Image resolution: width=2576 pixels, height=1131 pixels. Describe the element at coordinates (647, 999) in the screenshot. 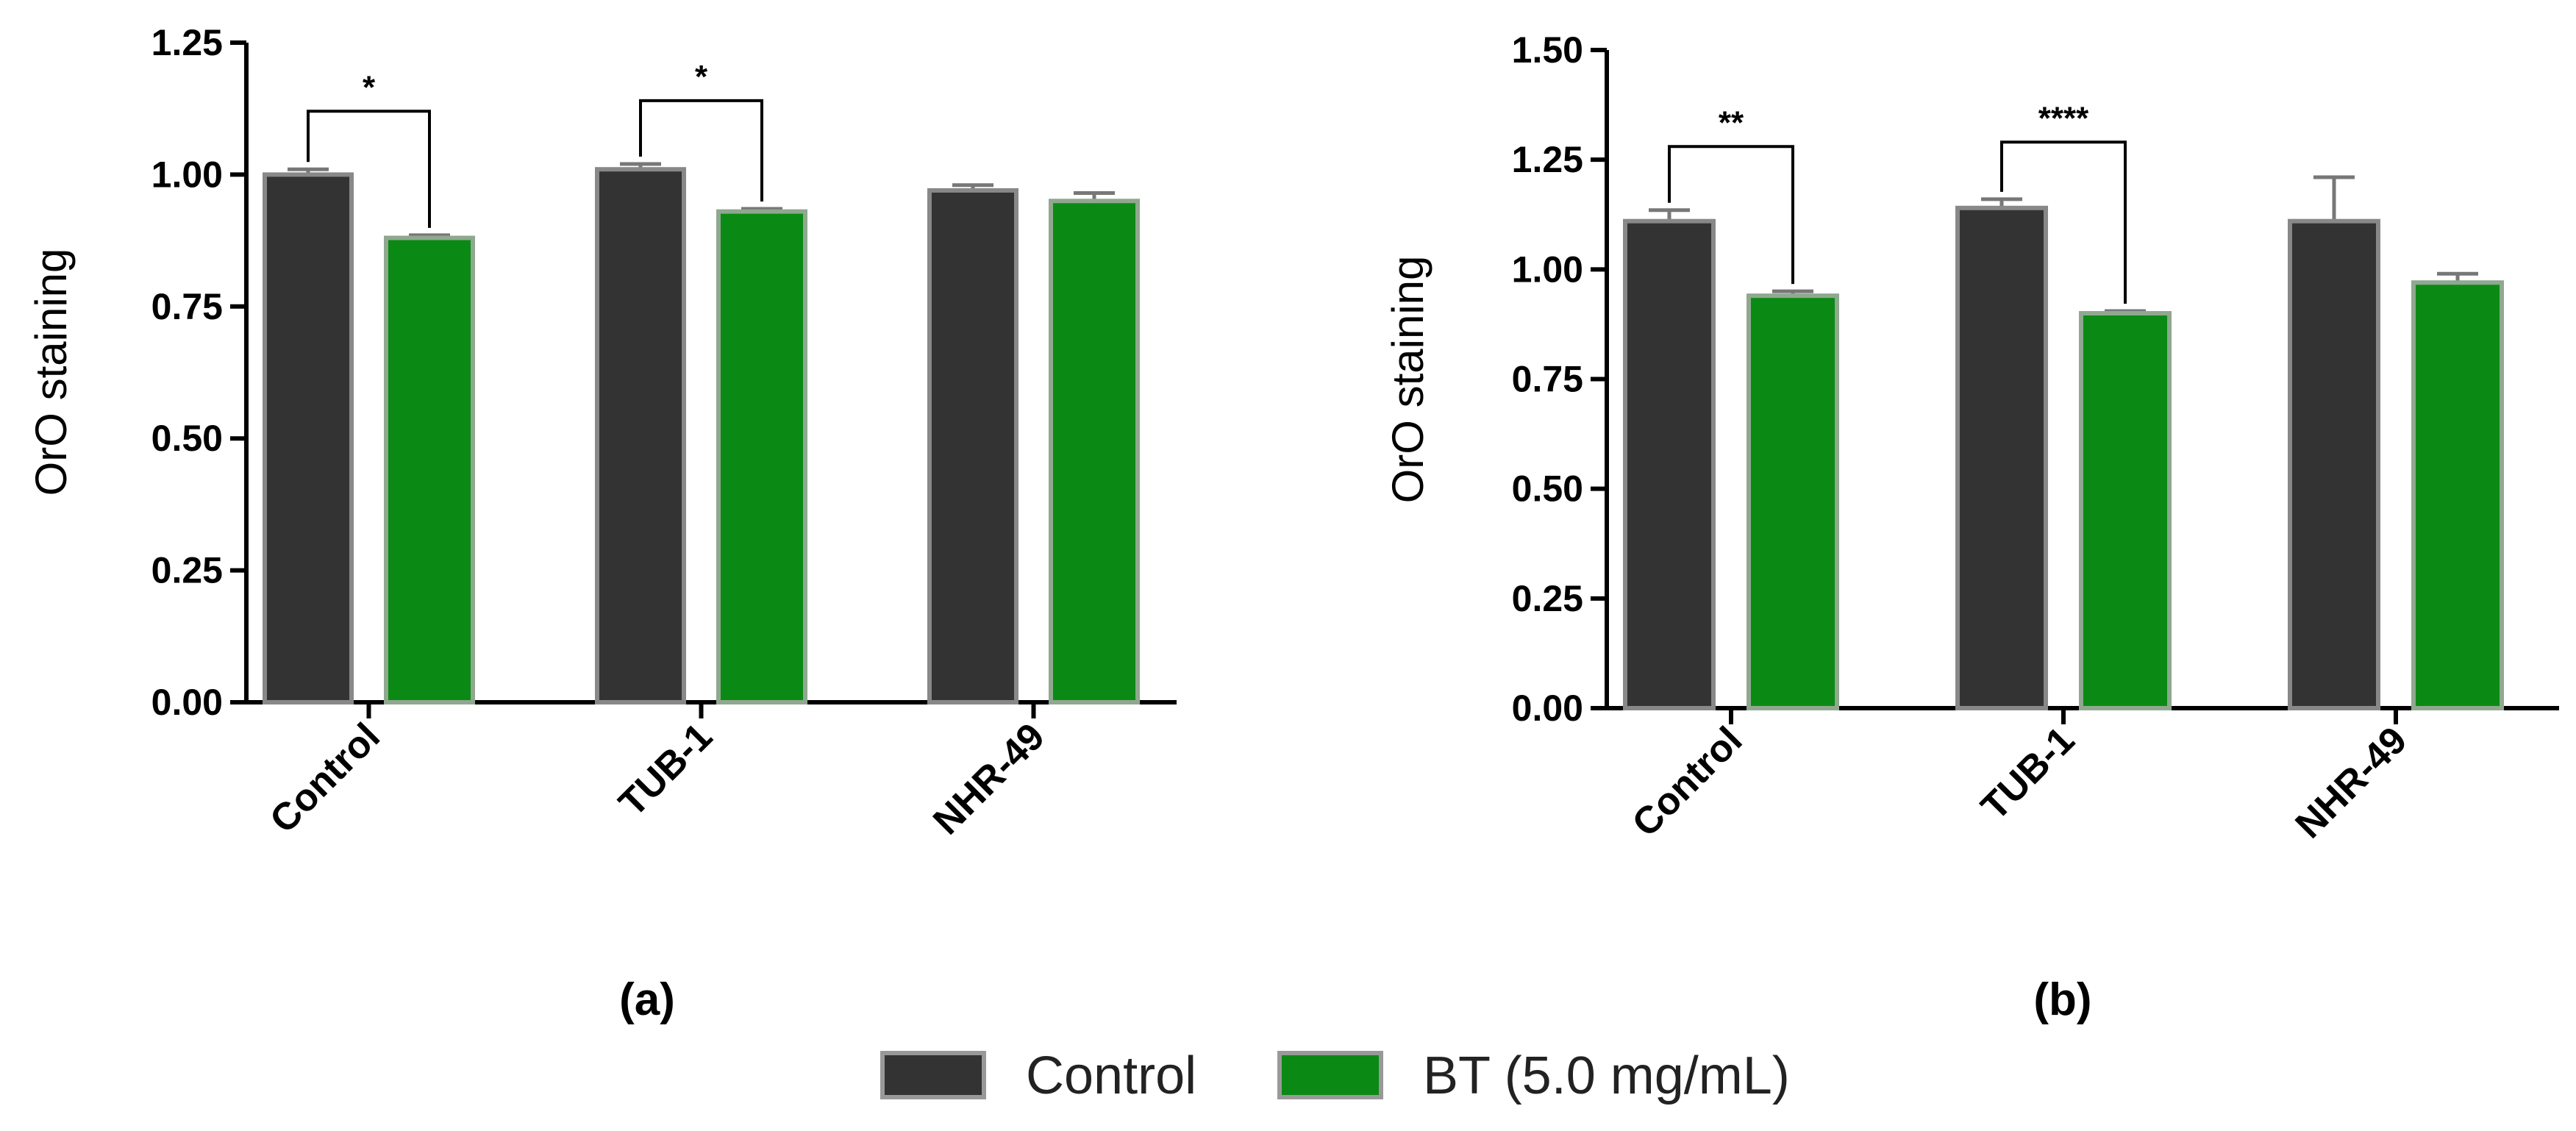

I see `panel-label: (a)` at that location.